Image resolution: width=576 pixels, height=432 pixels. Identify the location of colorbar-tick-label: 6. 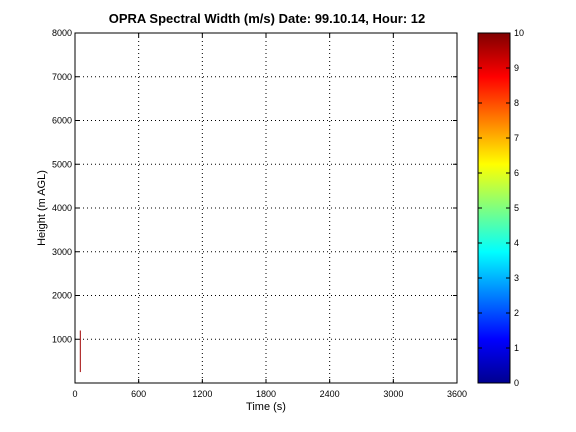
(516, 173).